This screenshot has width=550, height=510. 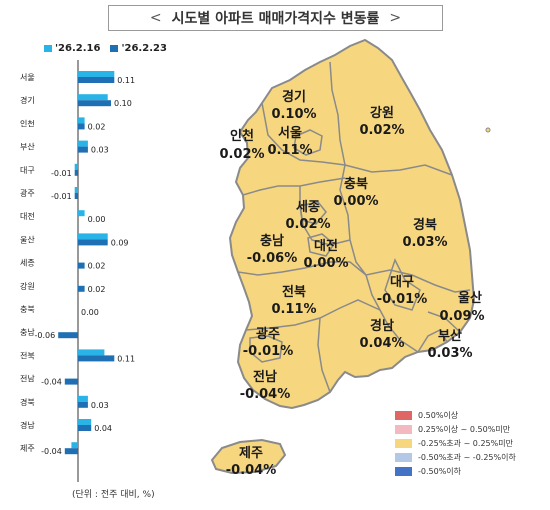 I want to click on region-gyeongbuk: 경북 0.03%, so click(x=424, y=233).